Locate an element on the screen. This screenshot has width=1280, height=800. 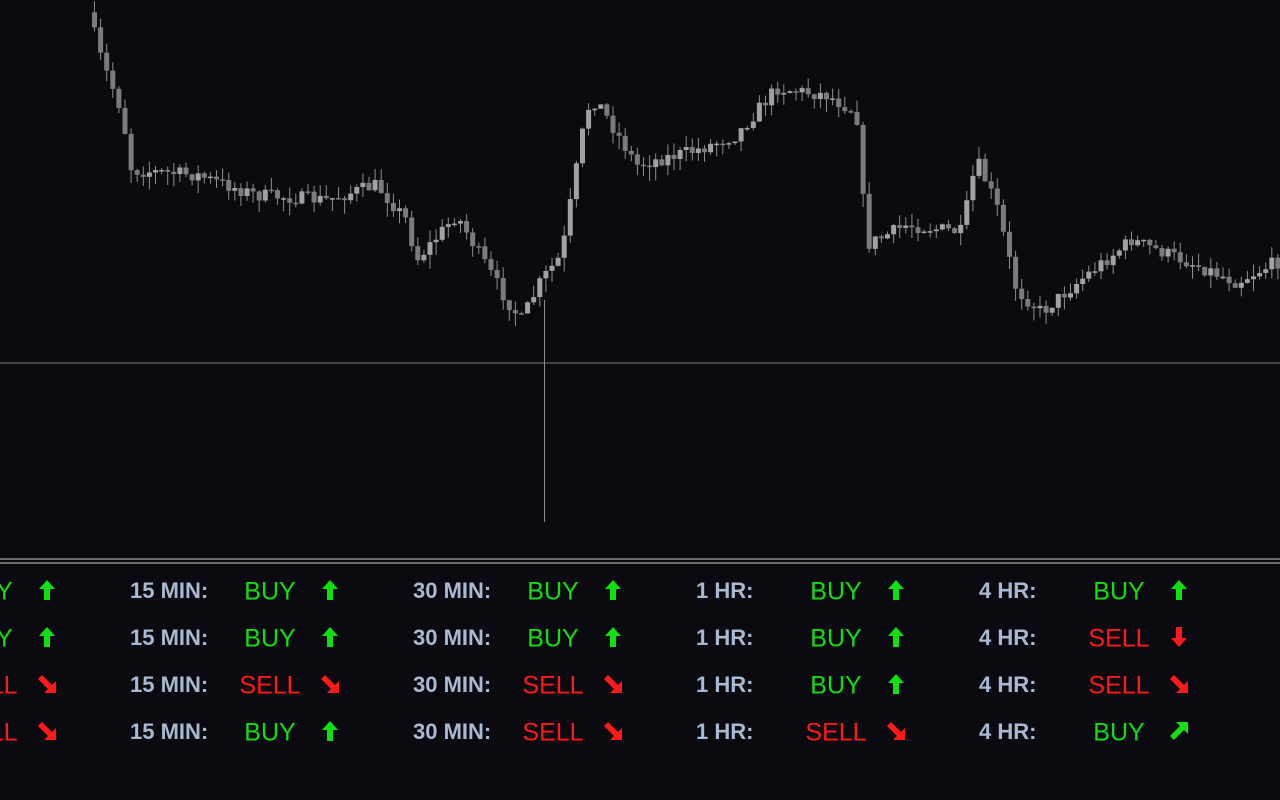
timeframe-label: 4 HR: is located at coordinates (1007, 637).